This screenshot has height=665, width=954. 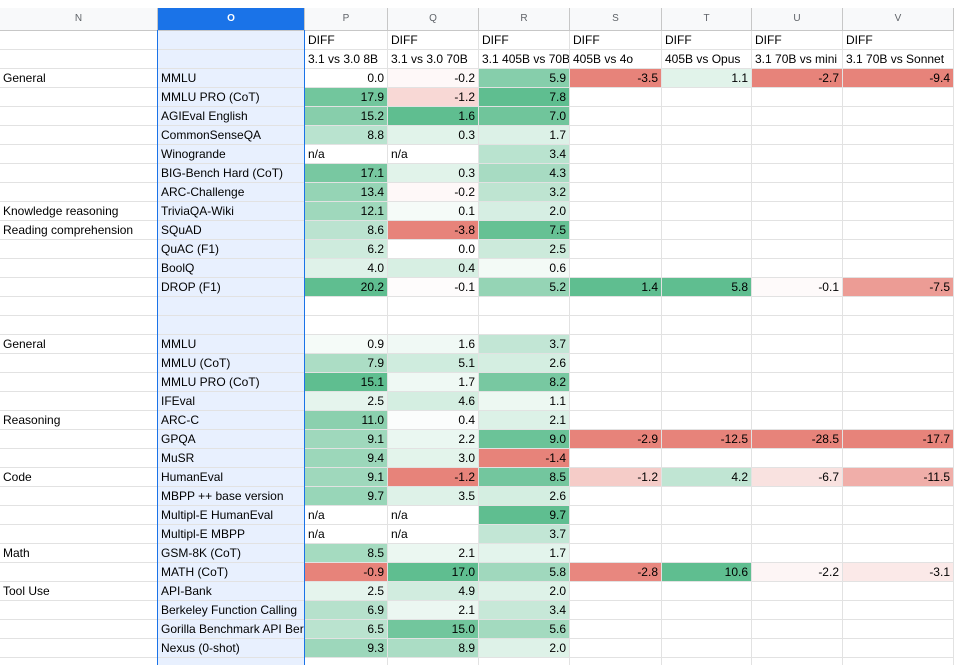 I want to click on value-cell: -1.4, so click(x=524, y=458).